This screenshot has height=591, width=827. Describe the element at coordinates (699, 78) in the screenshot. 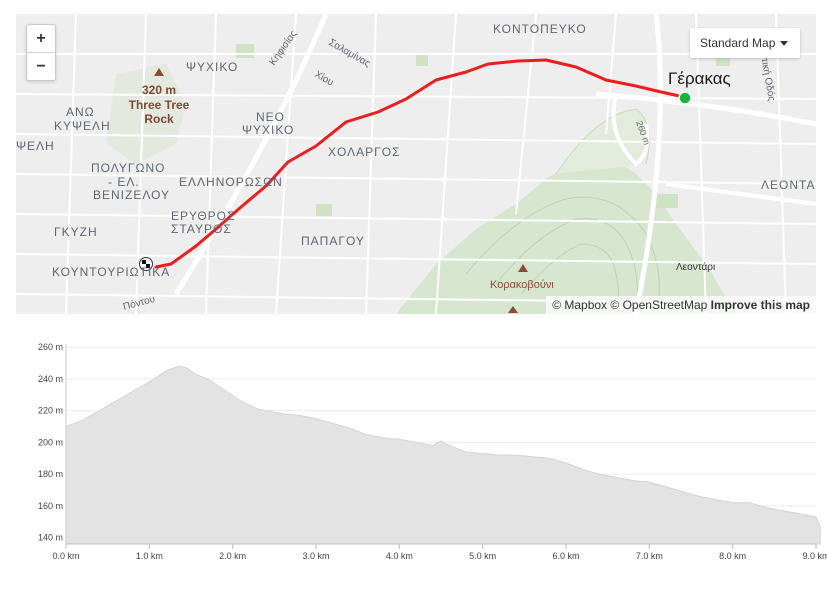

I see `start-label: Γέρακας` at that location.